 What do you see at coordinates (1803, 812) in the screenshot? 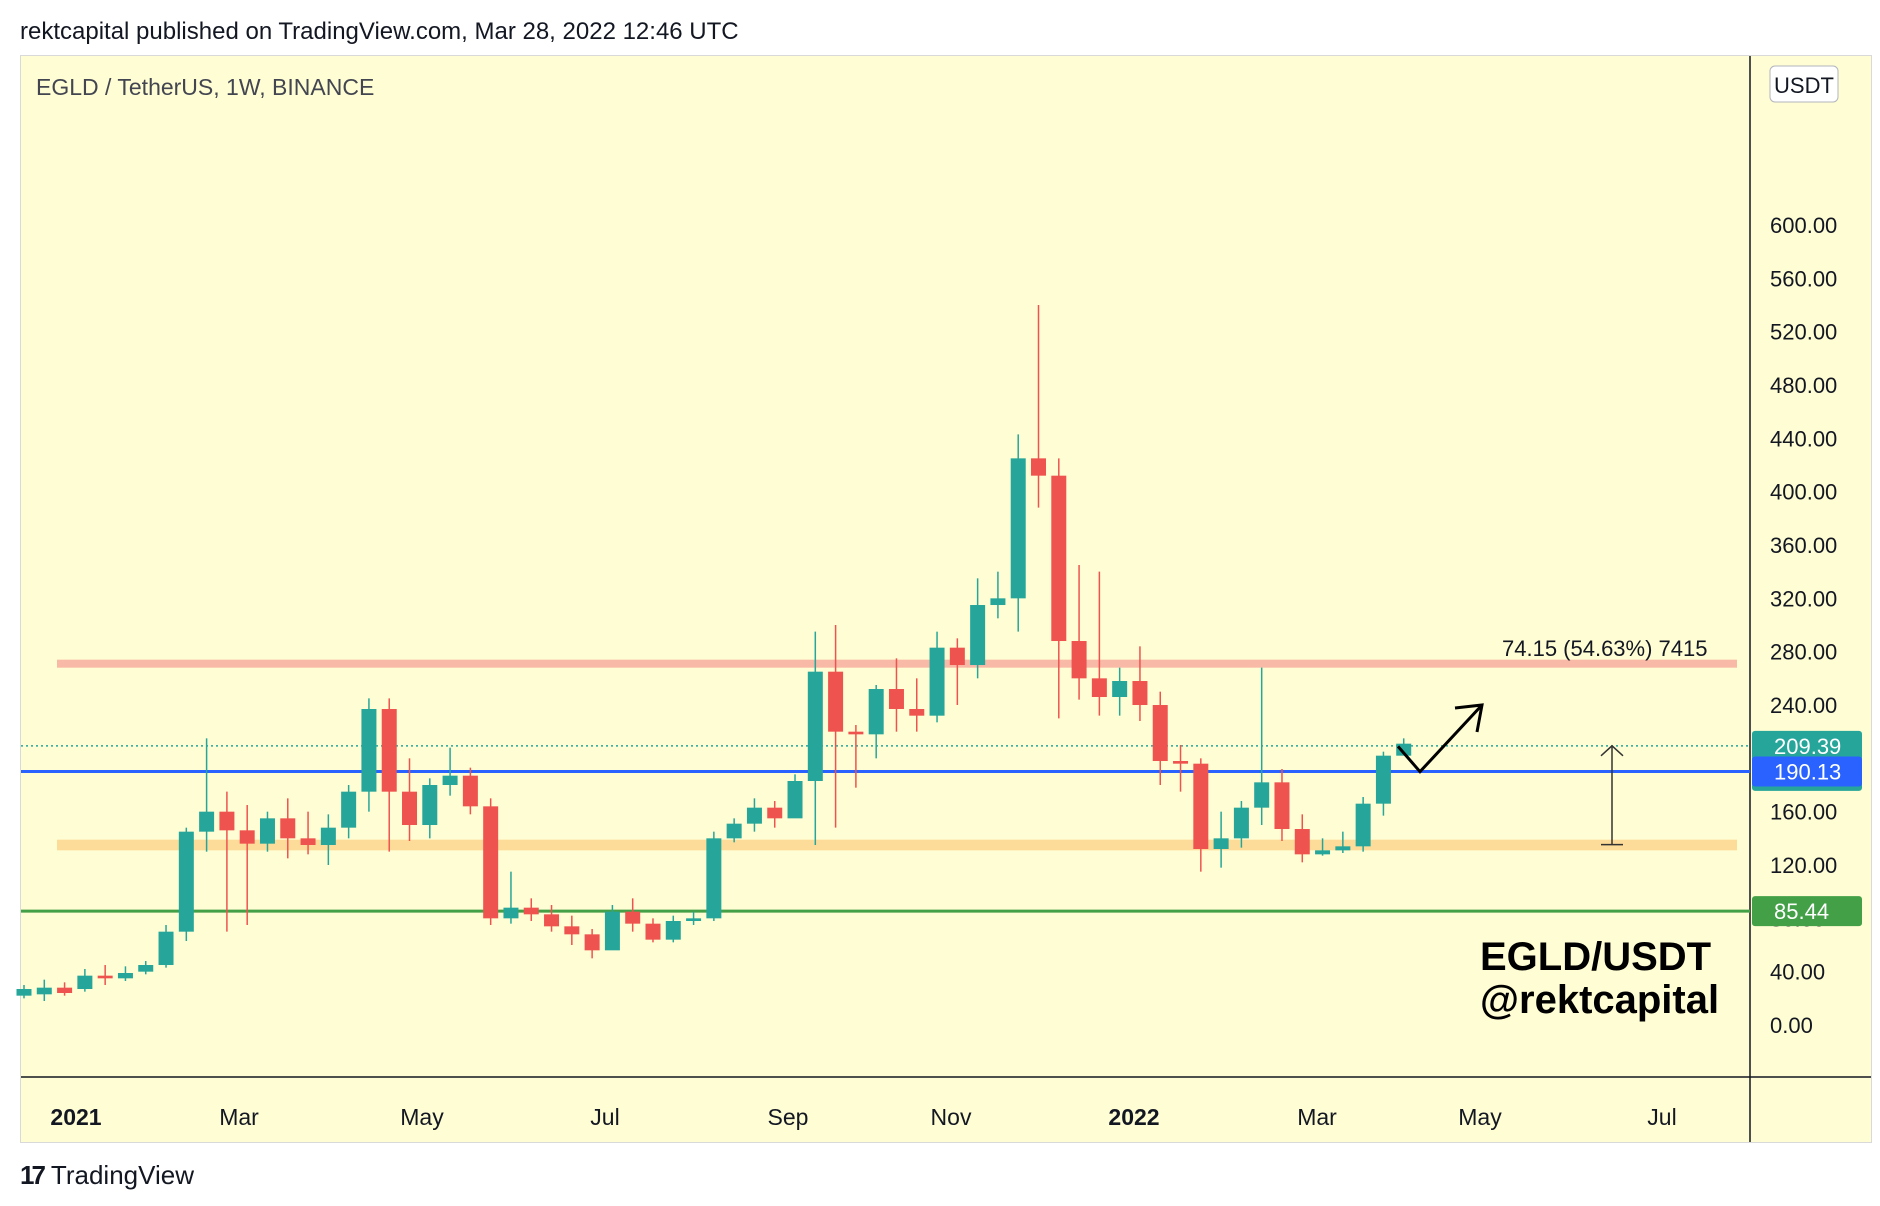
I see `y-tick-label: 160.00` at bounding box center [1803, 812].